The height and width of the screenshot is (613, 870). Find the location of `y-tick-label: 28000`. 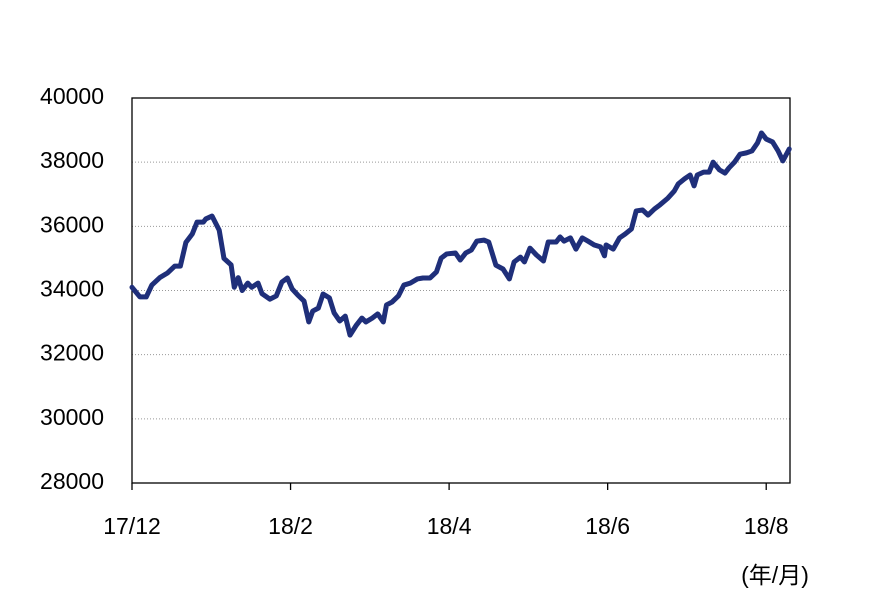

y-tick-label: 28000 is located at coordinates (72, 481).